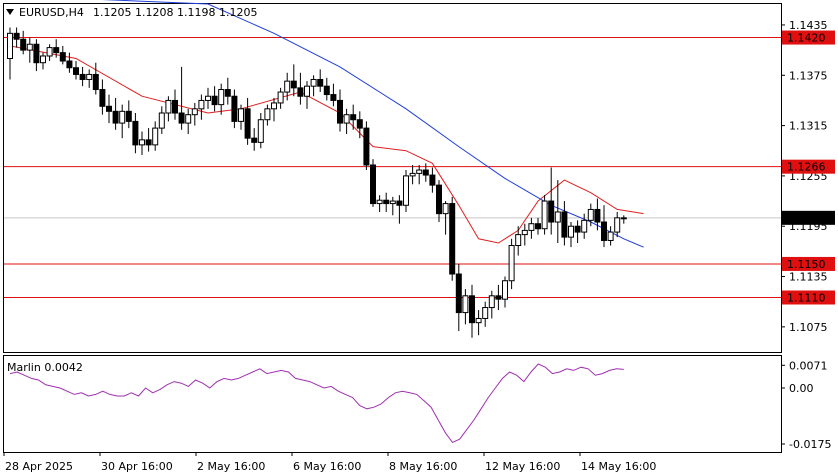 The image size is (838, 476). Describe the element at coordinates (618, 466) in the screenshot. I see `x-tick-label: 14 May 16:00` at that location.